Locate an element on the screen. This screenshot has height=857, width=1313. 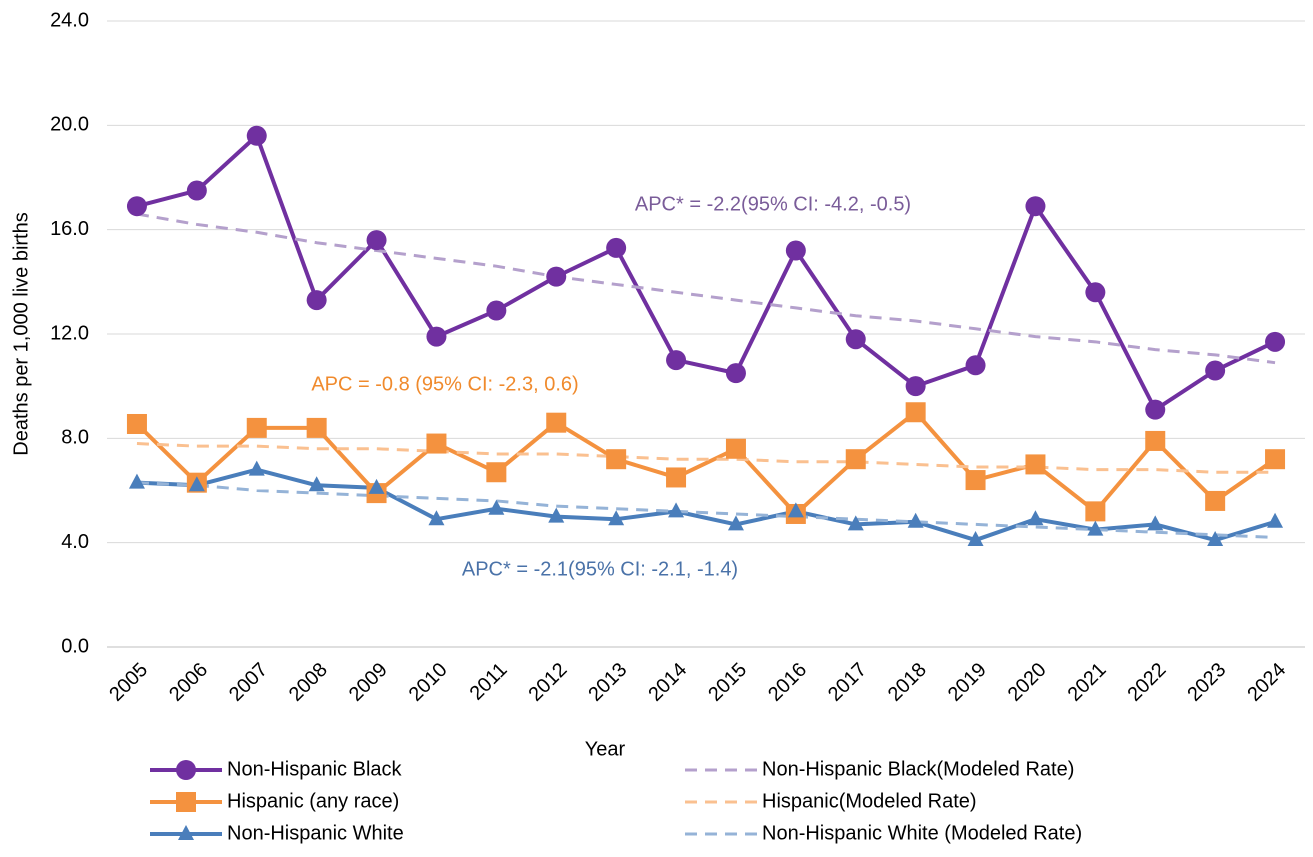
x-tick-label: 2008 is located at coordinates (308, 682).